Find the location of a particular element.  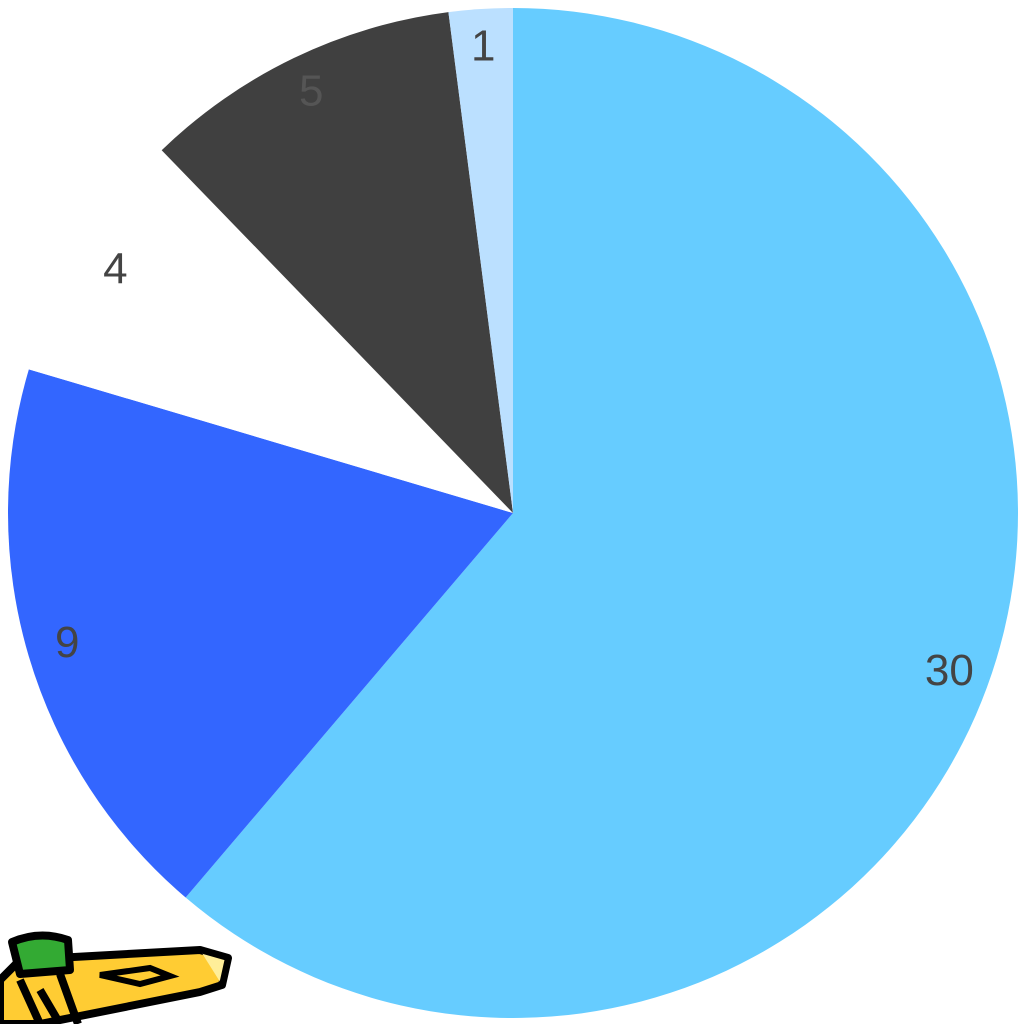

value-label: 1 is located at coordinates (483, 46).